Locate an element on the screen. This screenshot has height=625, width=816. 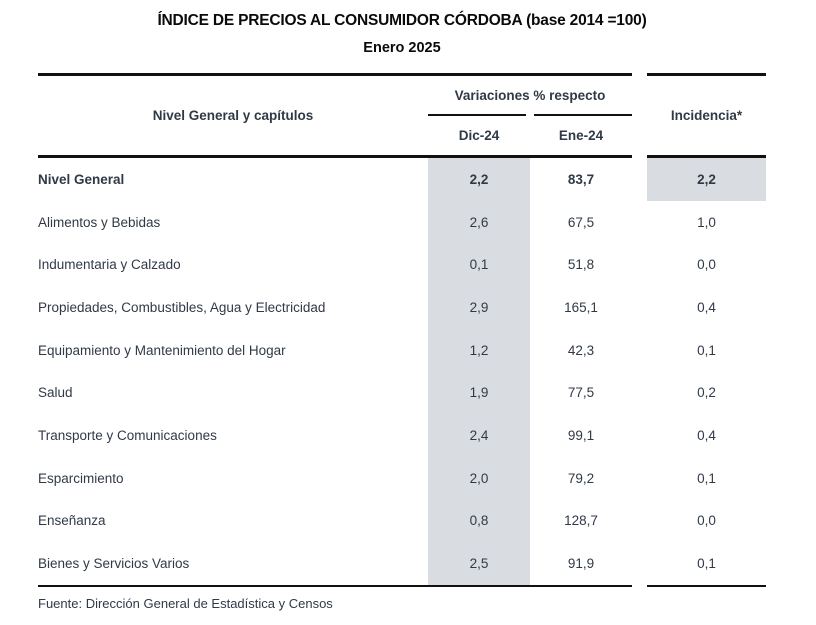
row-label: Nivel General is located at coordinates (81, 179).